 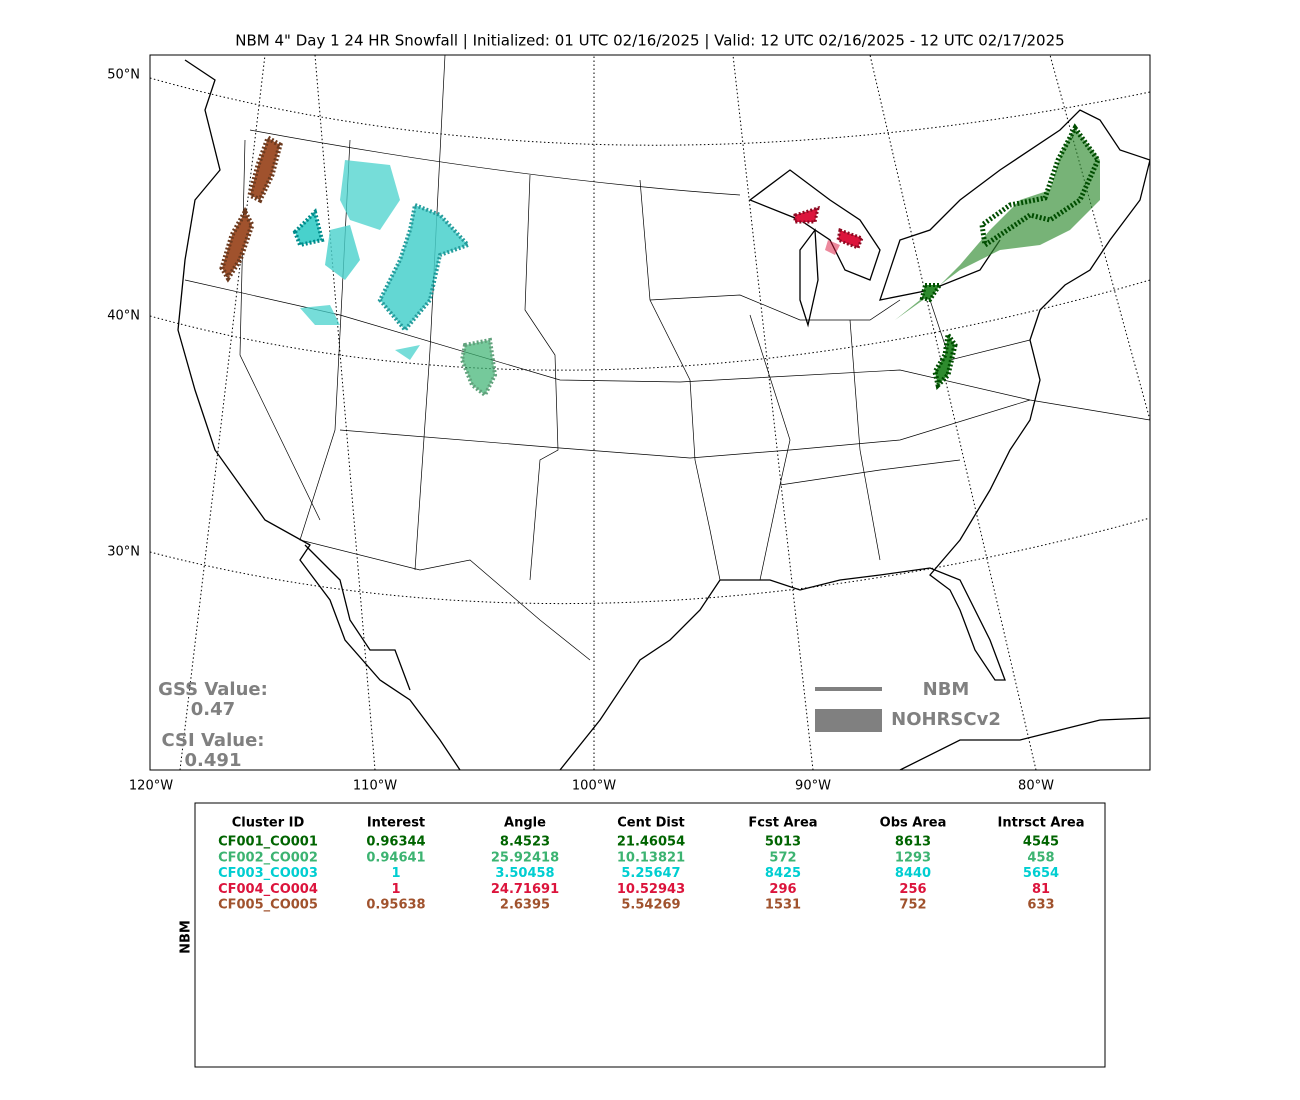 What do you see at coordinates (651, 857) in the screenshot?
I see `table-cell: 10.13821` at bounding box center [651, 857].